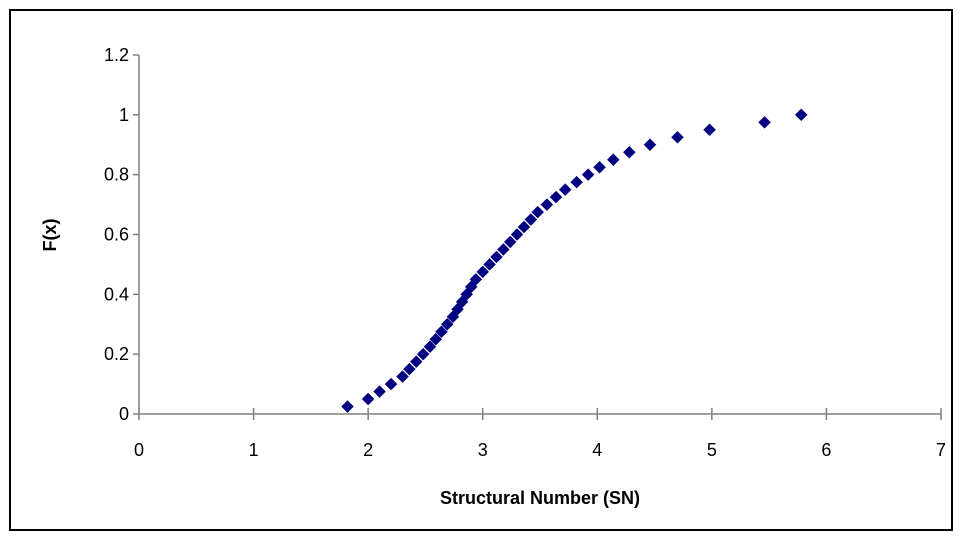 This screenshot has height=538, width=959. I want to click on y-tick-label: 0.2, so click(116, 354).